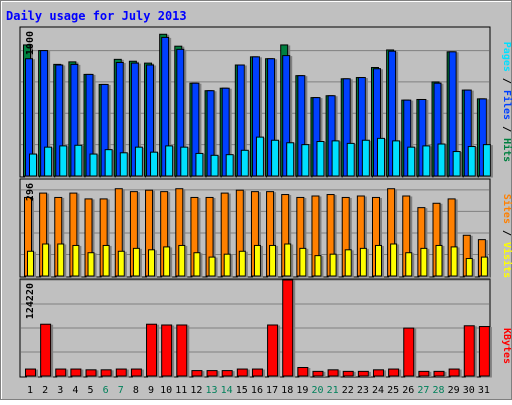  What do you see at coordinates (506, 209) in the screenshot?
I see `ylabel-part-sites: Sites` at bounding box center [506, 209].